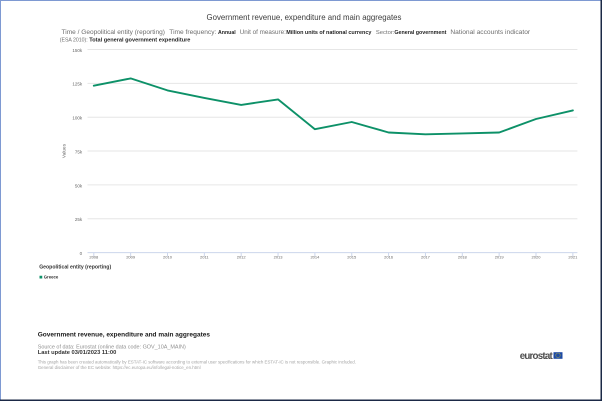 The image size is (602, 406). I want to click on svg-text: 2020, so click(537, 257).